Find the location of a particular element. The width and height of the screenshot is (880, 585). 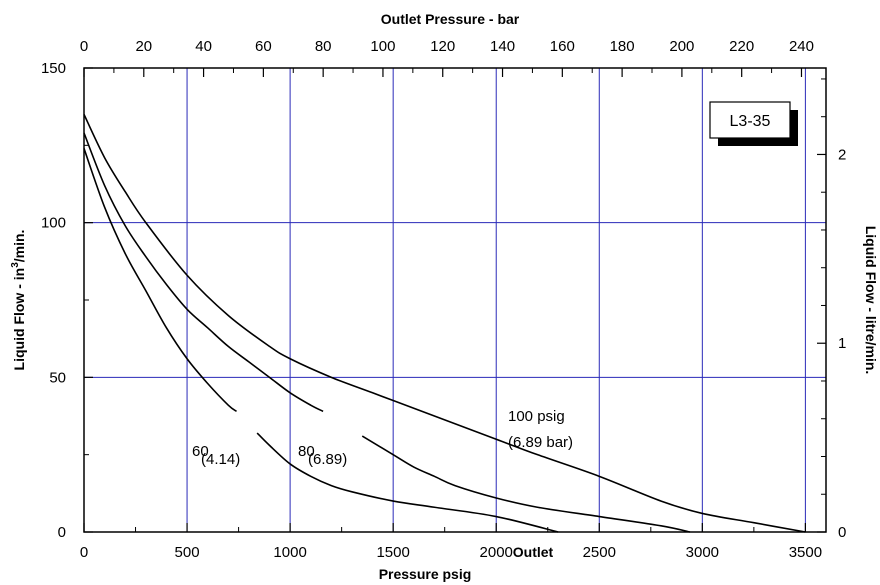

y-left-tick-label: 0 is located at coordinates (62, 532).